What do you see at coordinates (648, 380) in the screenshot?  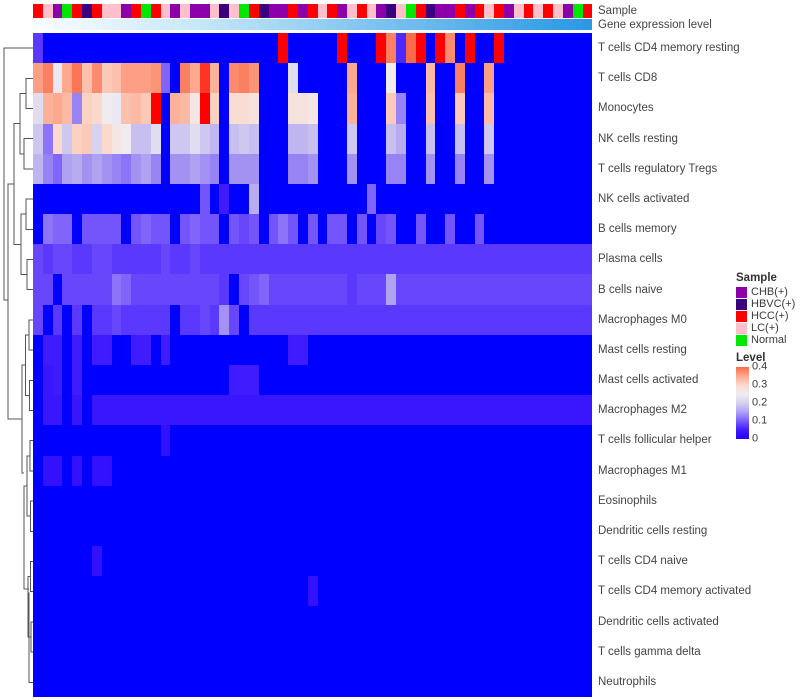 I see `row-label: Mast cells activated` at bounding box center [648, 380].